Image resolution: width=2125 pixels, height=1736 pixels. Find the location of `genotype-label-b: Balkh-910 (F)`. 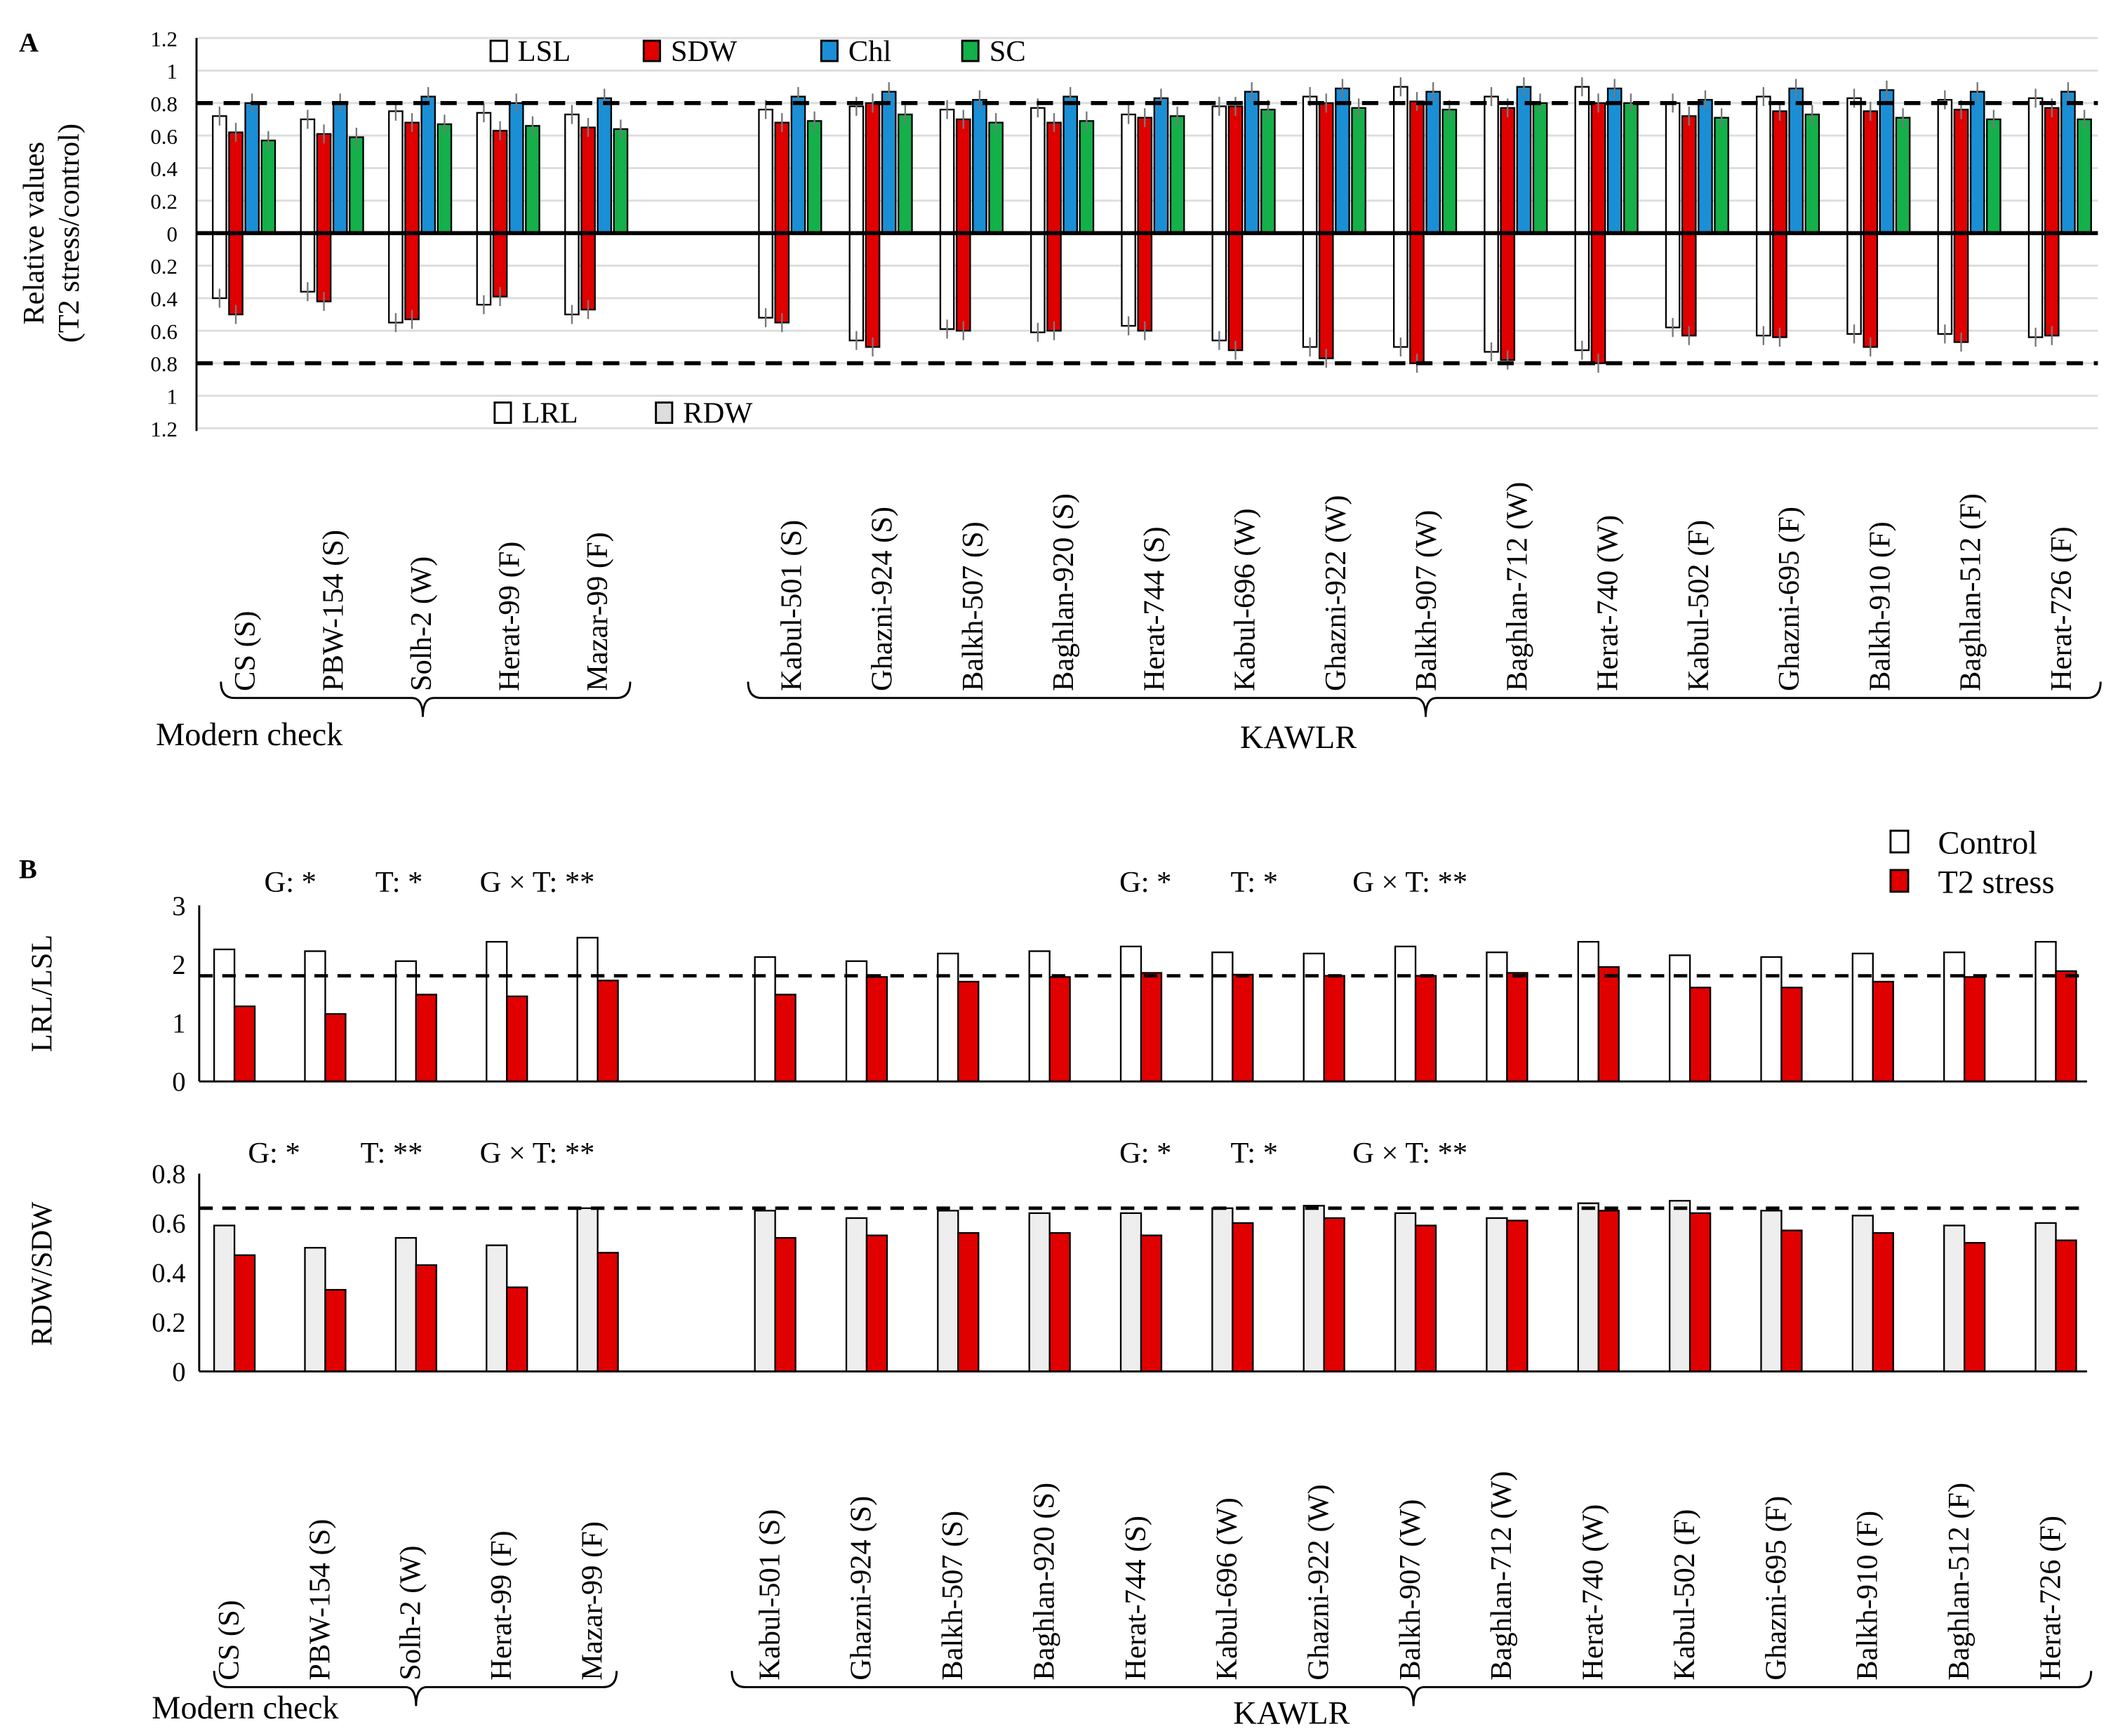

genotype-label-b: Balkh-910 (F) is located at coordinates (1867, 1596).